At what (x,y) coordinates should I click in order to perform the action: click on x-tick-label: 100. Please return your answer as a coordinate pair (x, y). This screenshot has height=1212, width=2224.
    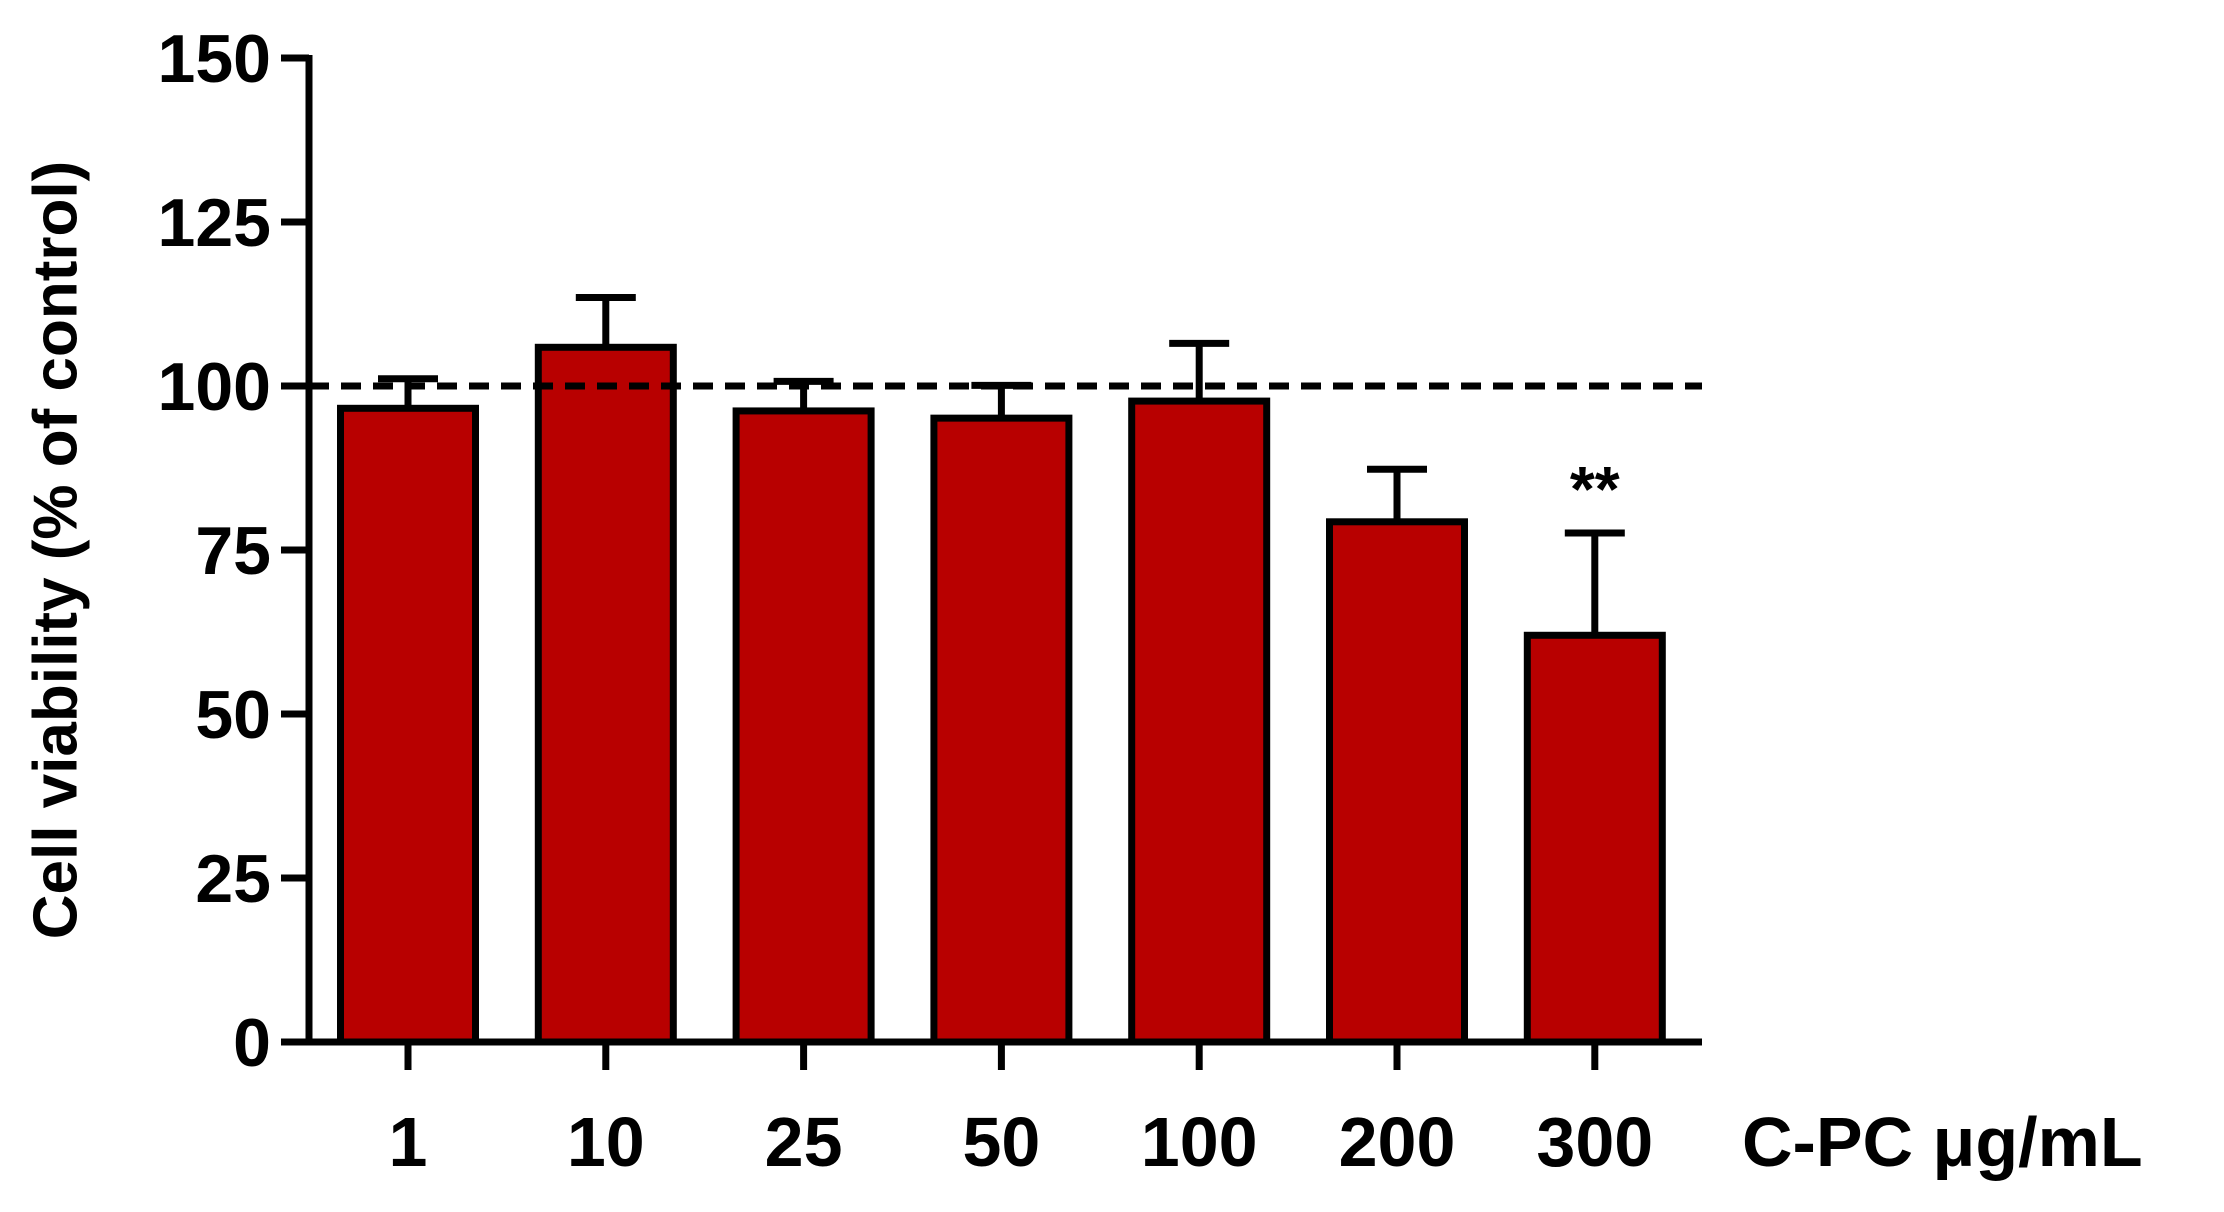
    Looking at the image, I should click on (1199, 1142).